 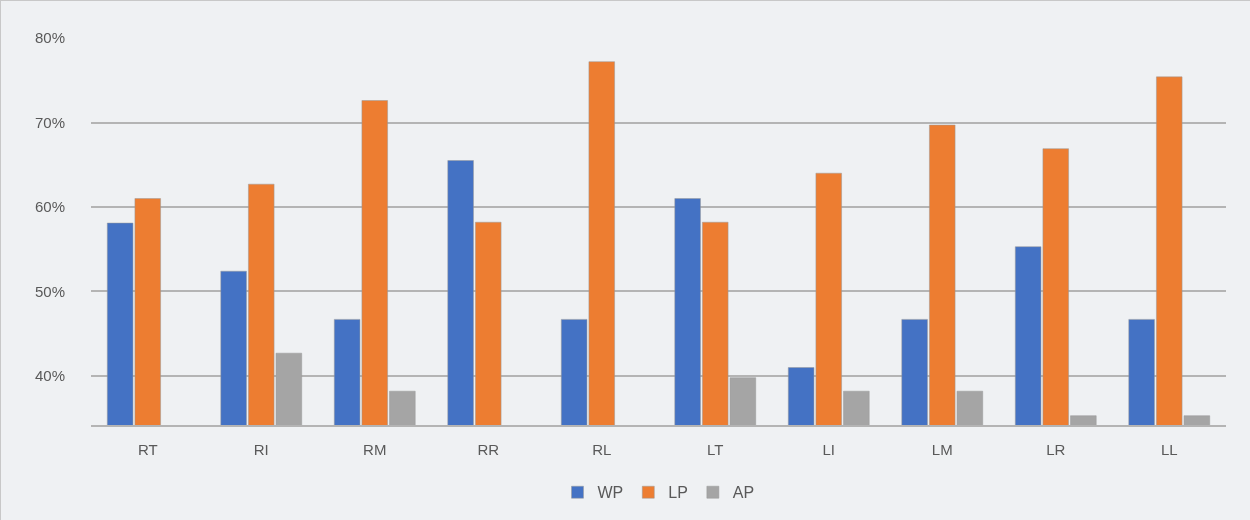 What do you see at coordinates (49, 207) in the screenshot?
I see `y-tick-label: 60%` at bounding box center [49, 207].